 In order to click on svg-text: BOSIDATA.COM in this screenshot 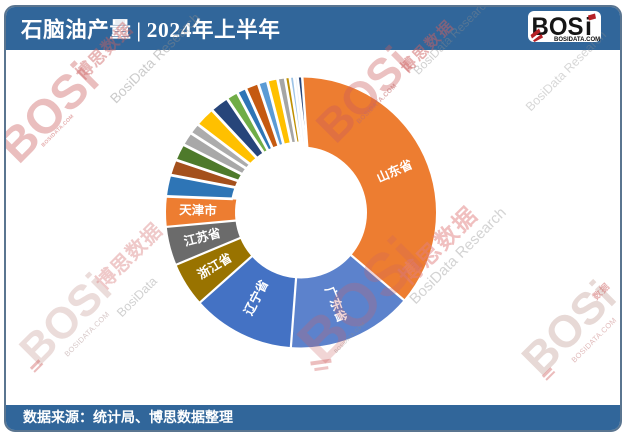, I will do `click(577, 39)`.